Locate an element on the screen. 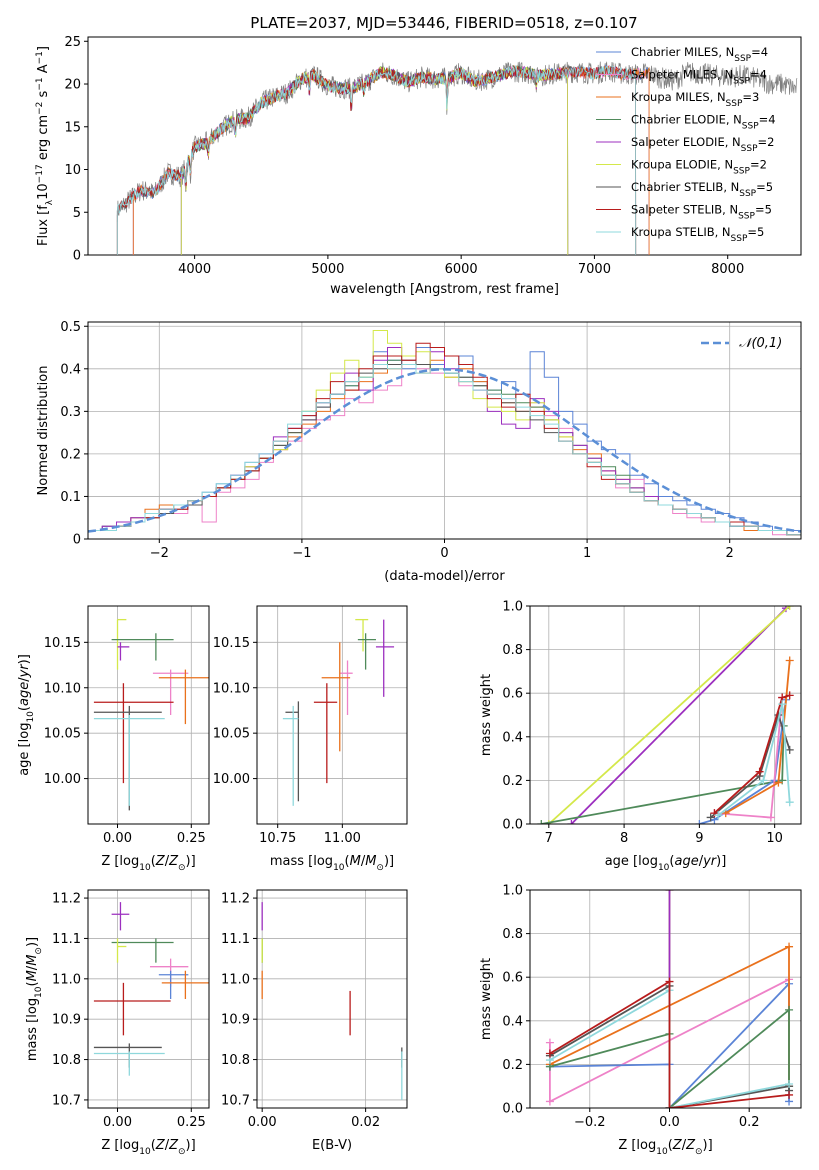  label-part: 10 is located at coordinates (662, 1152).